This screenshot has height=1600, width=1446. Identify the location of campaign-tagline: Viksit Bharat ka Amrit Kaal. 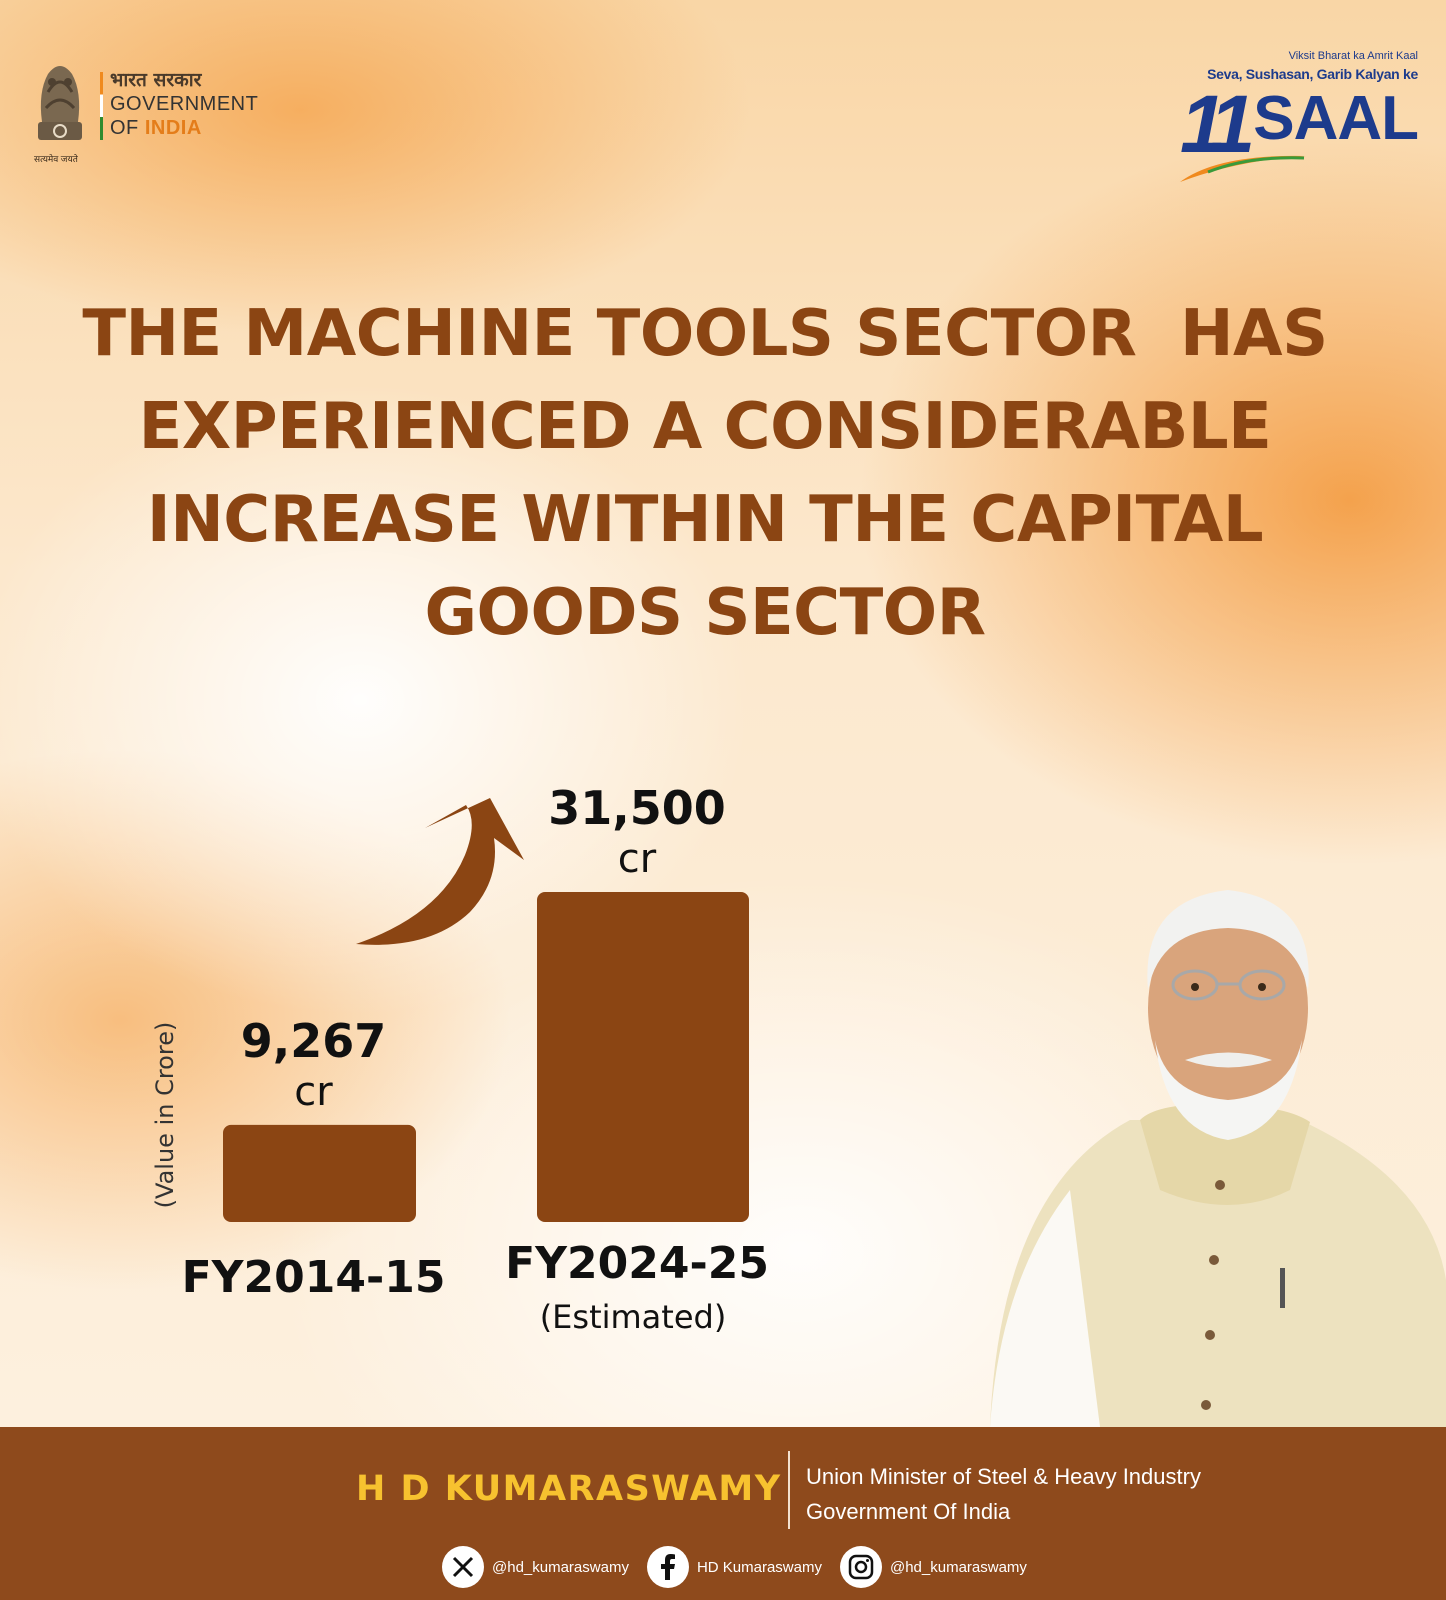
(1353, 56).